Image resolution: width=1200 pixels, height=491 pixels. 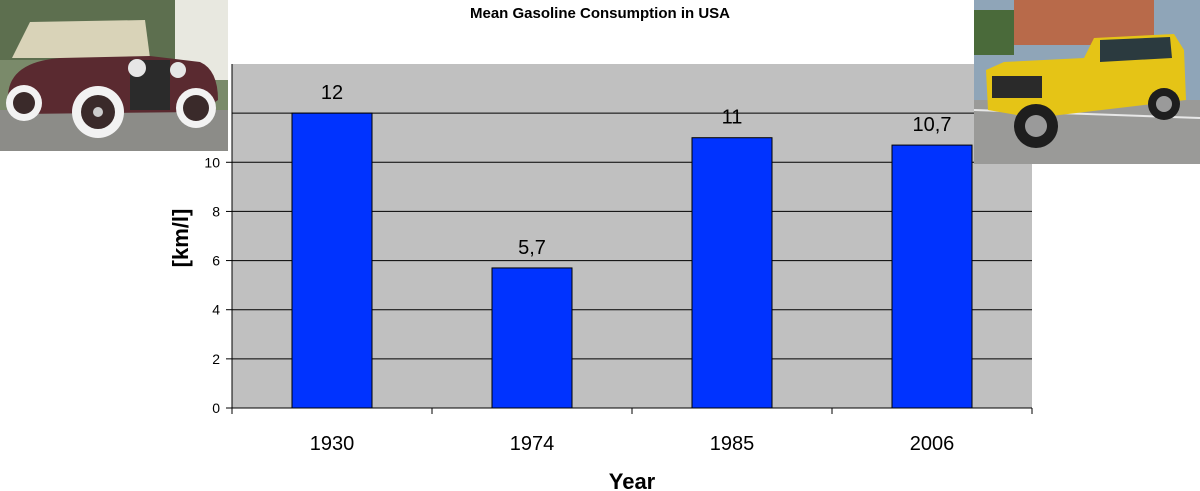 What do you see at coordinates (632, 480) in the screenshot?
I see `x-axis-title: Year` at bounding box center [632, 480].